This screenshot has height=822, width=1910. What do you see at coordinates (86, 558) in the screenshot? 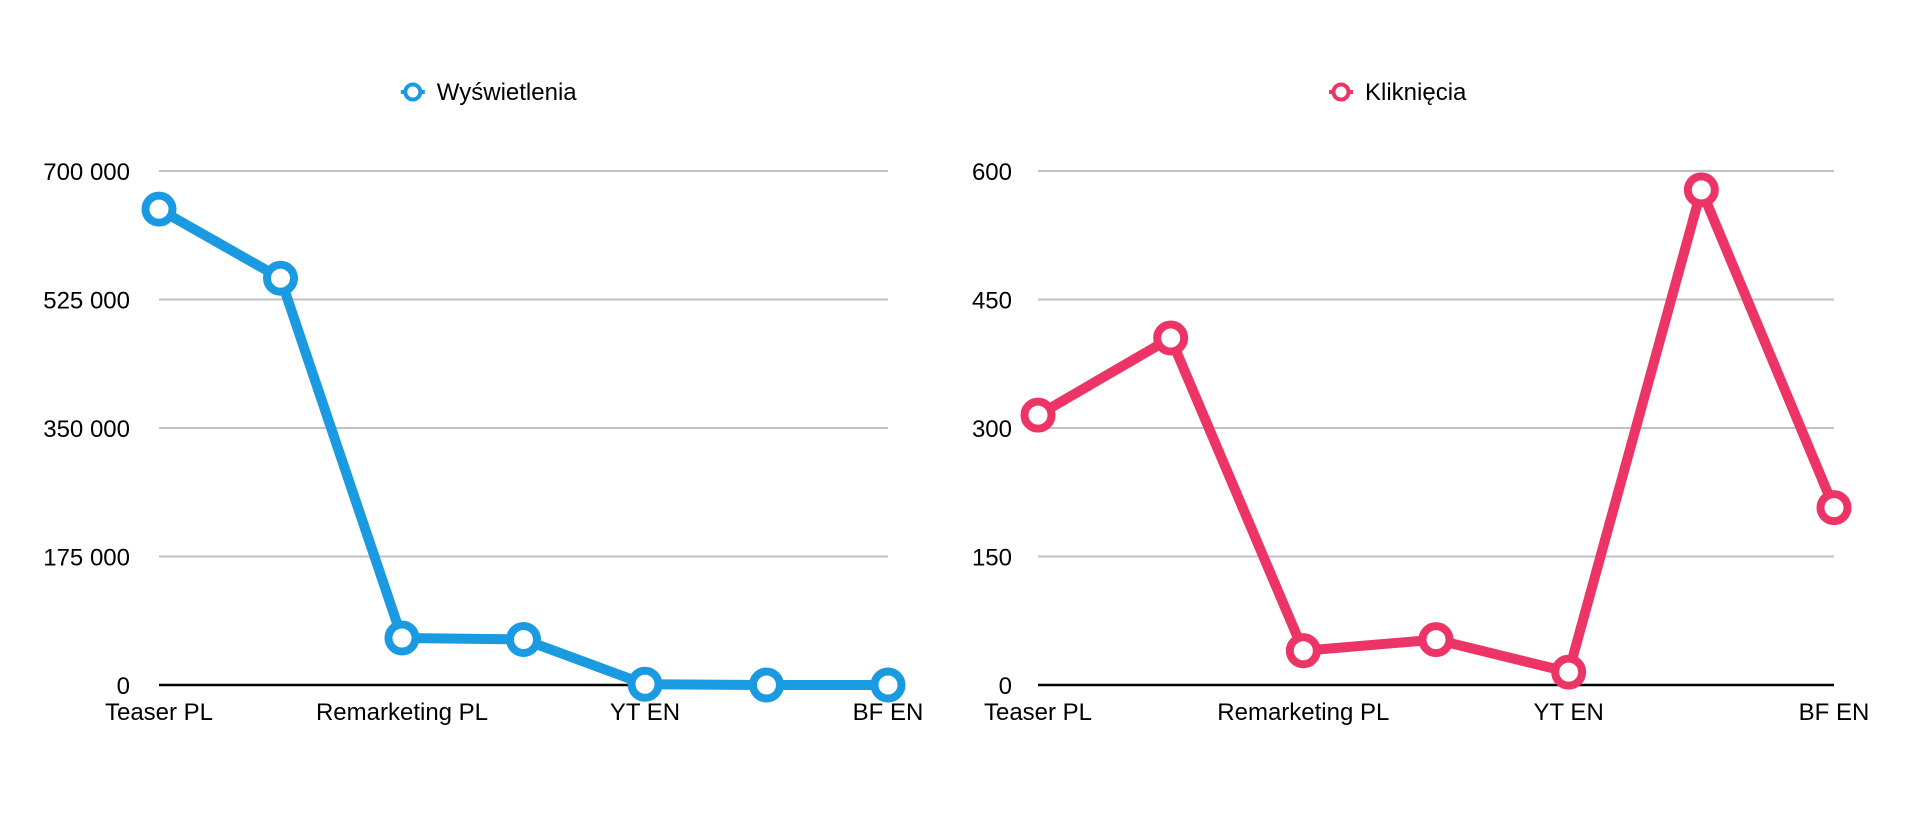
I see `y-tick-label: 175 000` at bounding box center [86, 558].